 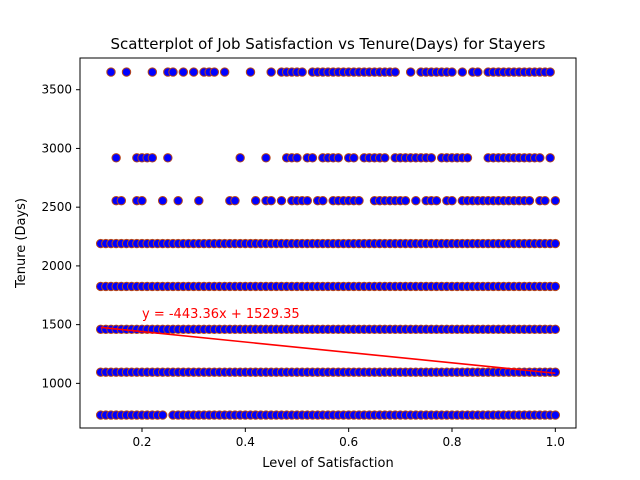 What do you see at coordinates (451, 442) in the screenshot?
I see `x-tick-label: 0.8` at bounding box center [451, 442].